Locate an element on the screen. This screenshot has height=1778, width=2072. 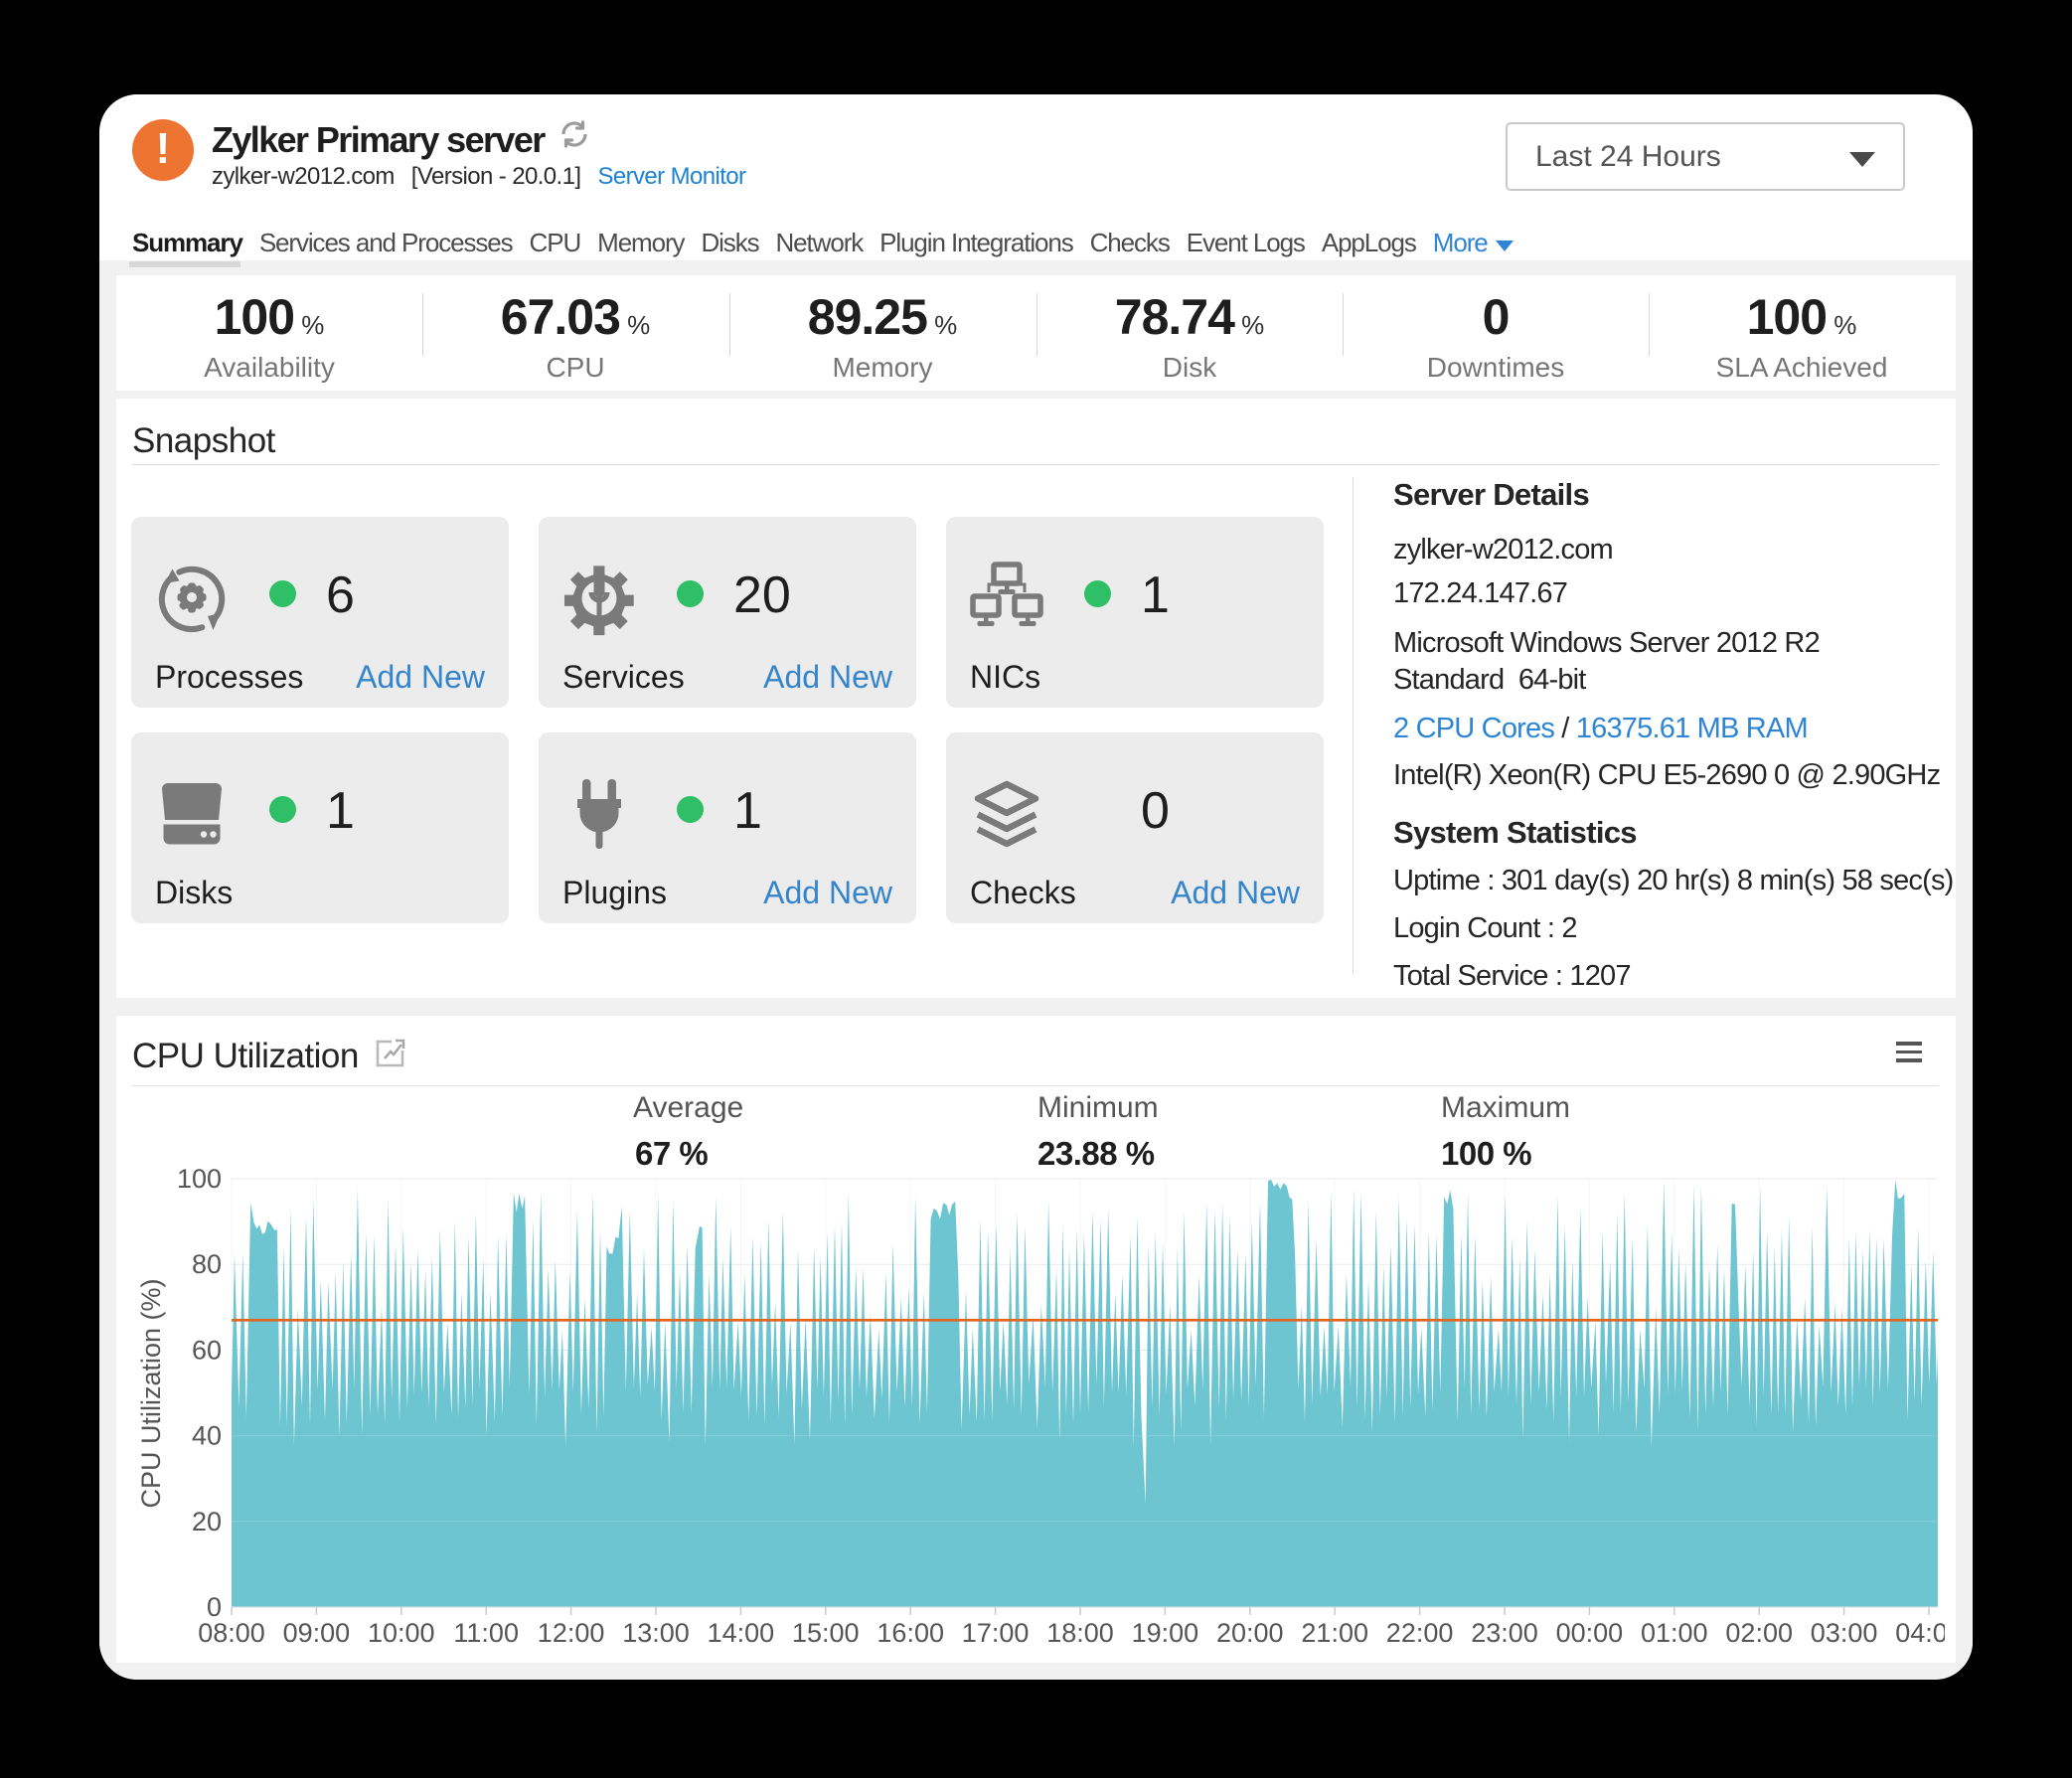
svg-text: 18:00 is located at coordinates (1080, 1633).